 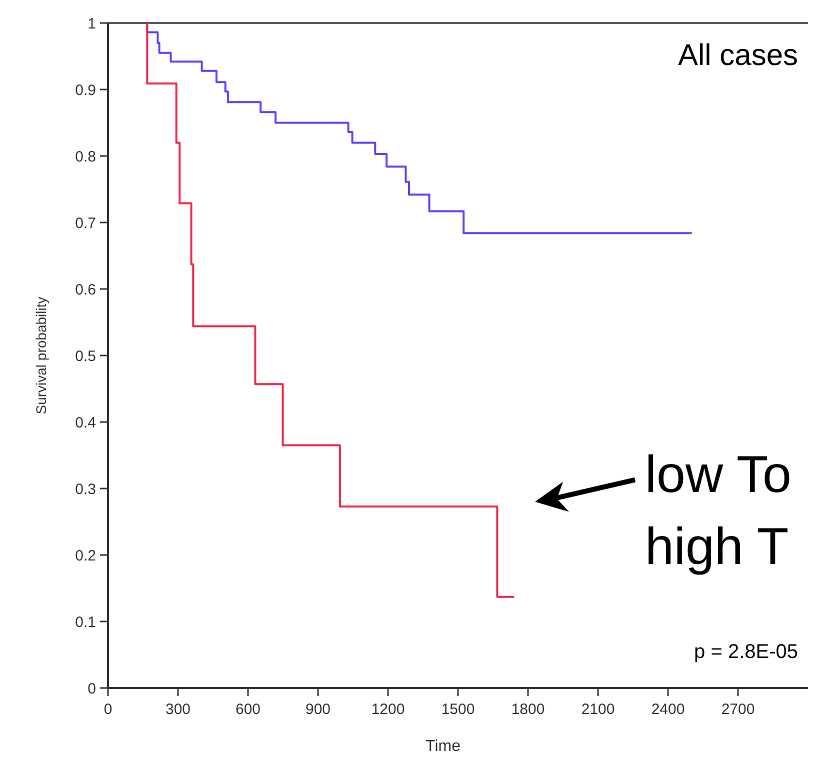 What do you see at coordinates (92, 23) in the screenshot?
I see `y-tick-label: 1` at bounding box center [92, 23].